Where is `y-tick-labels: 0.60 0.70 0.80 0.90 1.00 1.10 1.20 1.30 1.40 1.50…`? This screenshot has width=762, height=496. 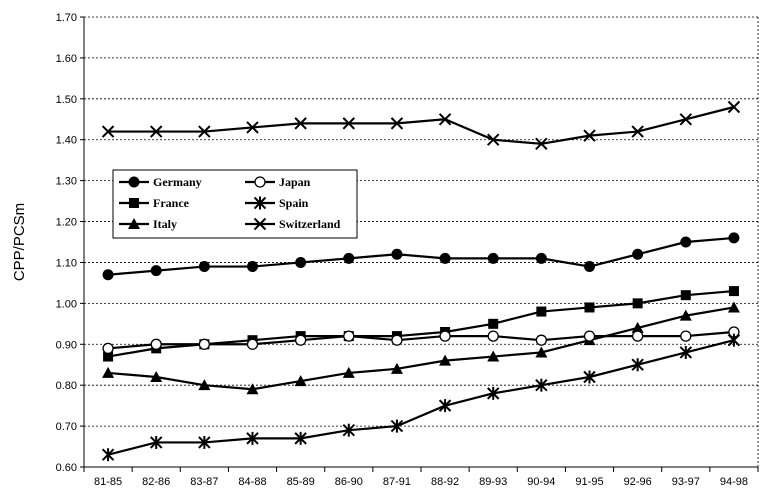
y-tick-labels: 0.60 0.70 0.80 0.90 1.00 1.10 1.20 1.30 1.40 1.50… is located at coordinates (66, 243).